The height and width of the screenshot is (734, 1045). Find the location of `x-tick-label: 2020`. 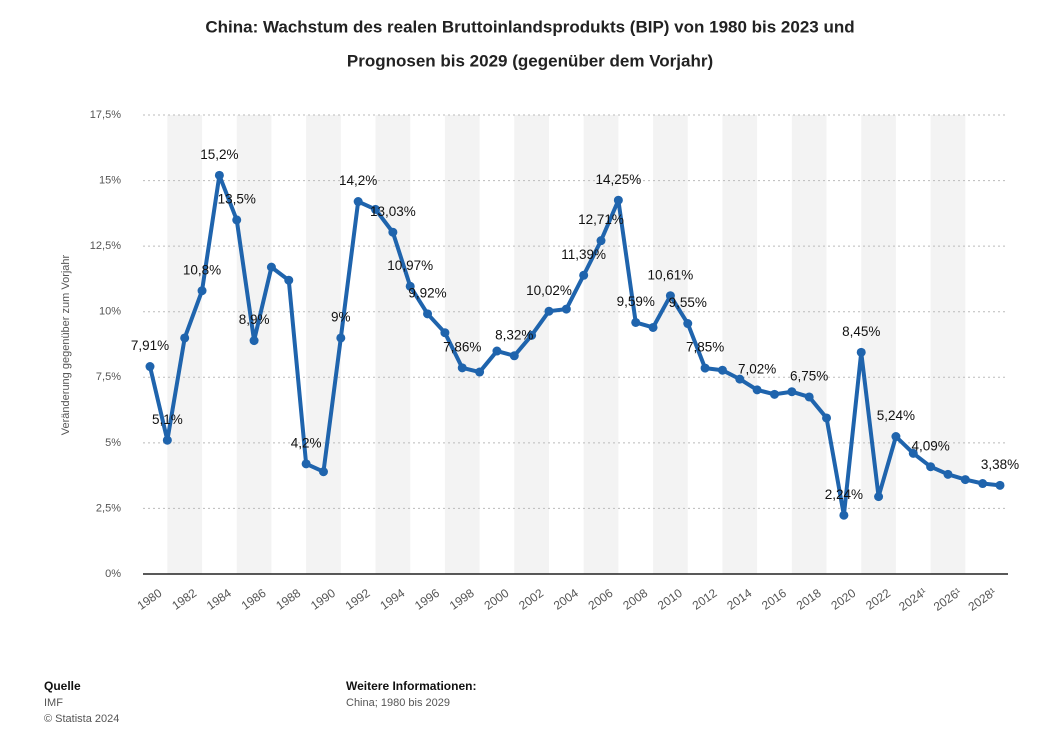

x-tick-label: 2020 is located at coordinates (843, 599).